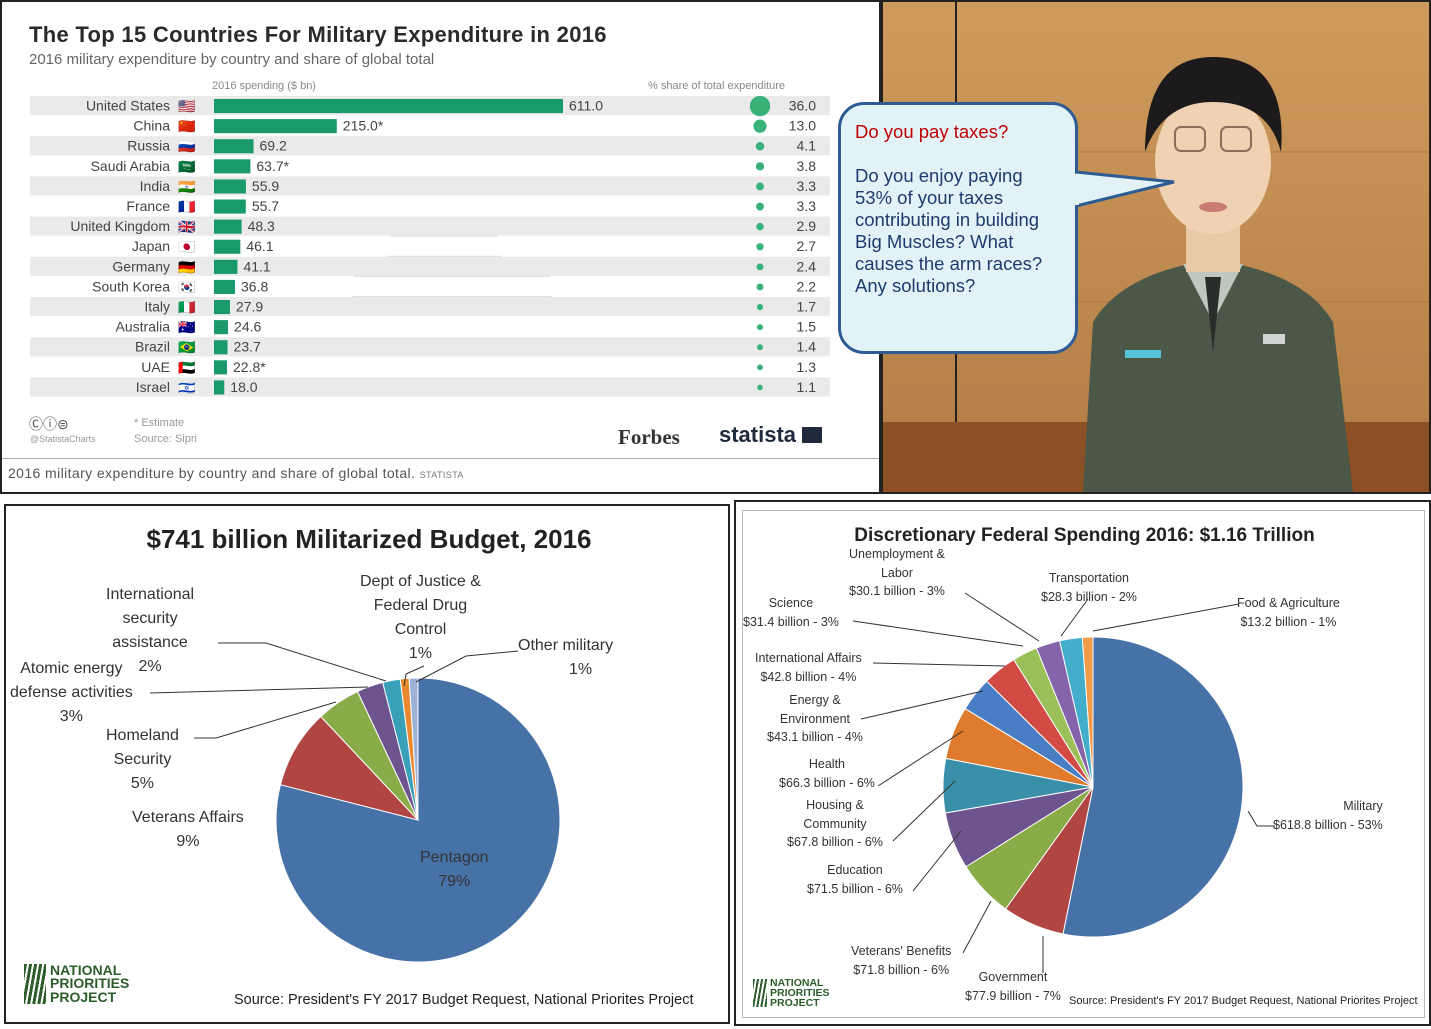  Describe the element at coordinates (454, 869) in the screenshot. I see `label-pentagon: Pentagon 79%` at that location.